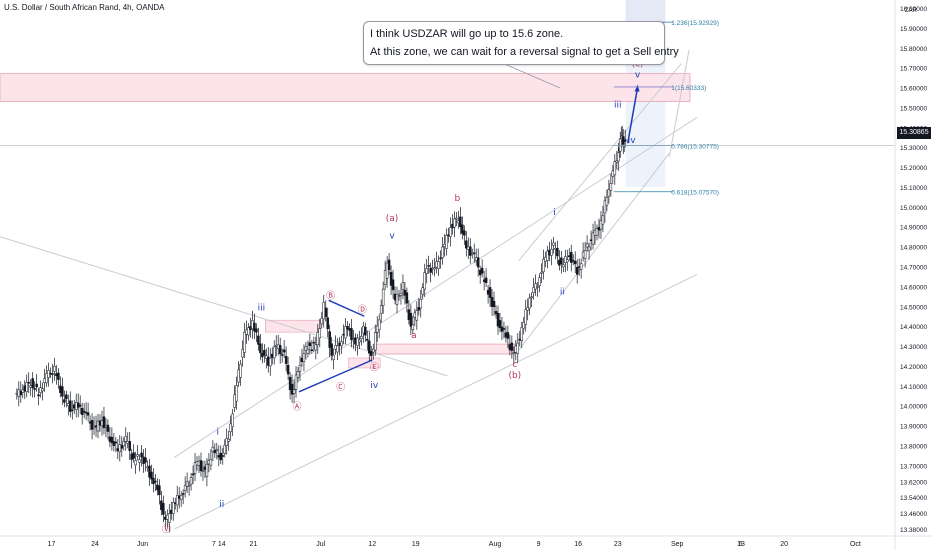  I want to click on triangle-lower-line, so click(335, 376).